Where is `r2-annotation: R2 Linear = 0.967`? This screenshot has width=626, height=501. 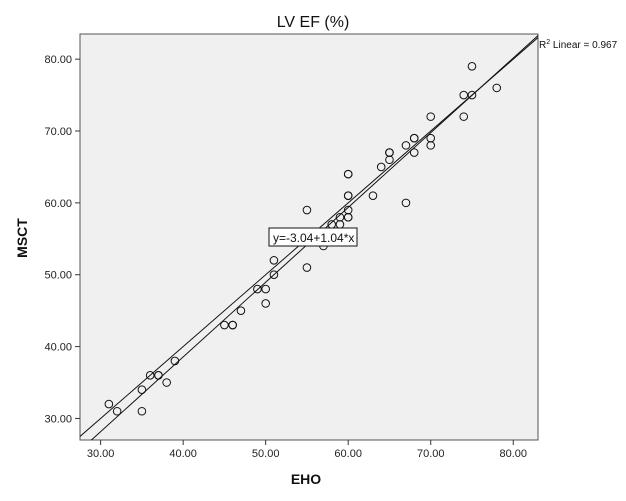 r2-annotation: R2 Linear = 0.967 is located at coordinates (578, 45).